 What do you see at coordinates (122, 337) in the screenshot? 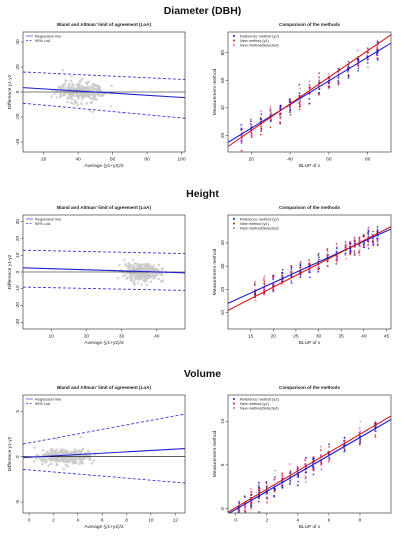
I see `x-tick-label: 30` at bounding box center [122, 337].